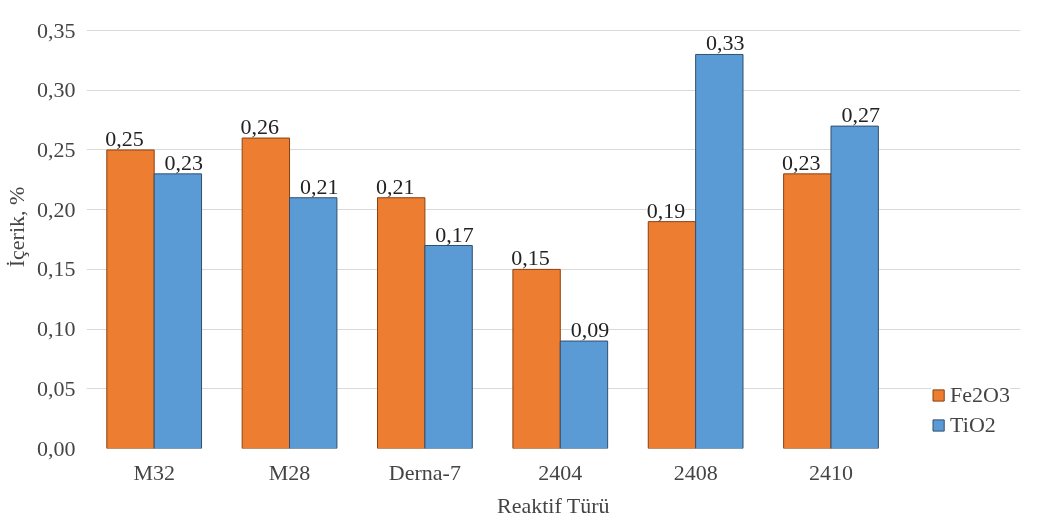  Describe the element at coordinates (56, 30) in the screenshot. I see `y-tick-label: 0,35` at that location.